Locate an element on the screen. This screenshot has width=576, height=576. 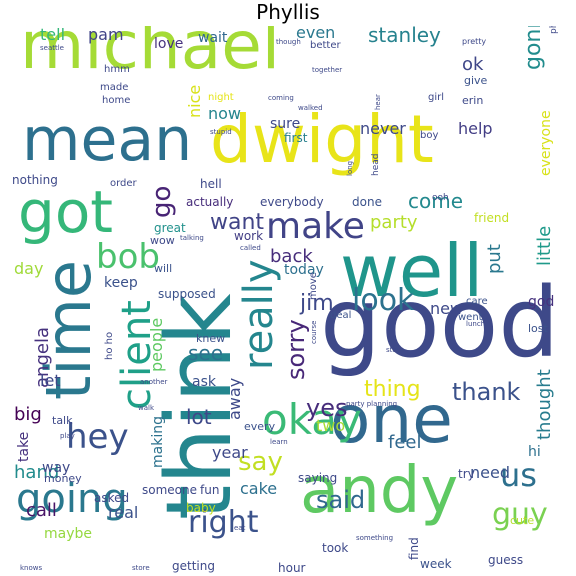
word-put: put is located at coordinates (494, 259).